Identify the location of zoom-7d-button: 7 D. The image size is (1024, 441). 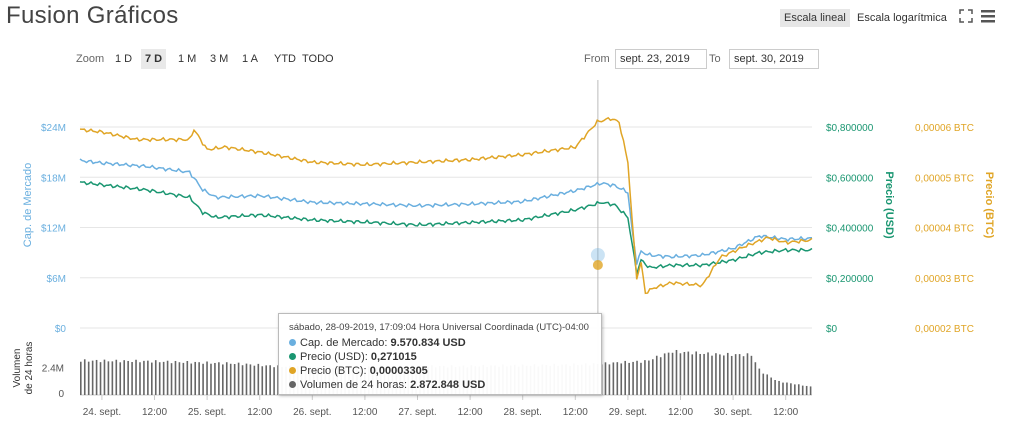
(154, 59).